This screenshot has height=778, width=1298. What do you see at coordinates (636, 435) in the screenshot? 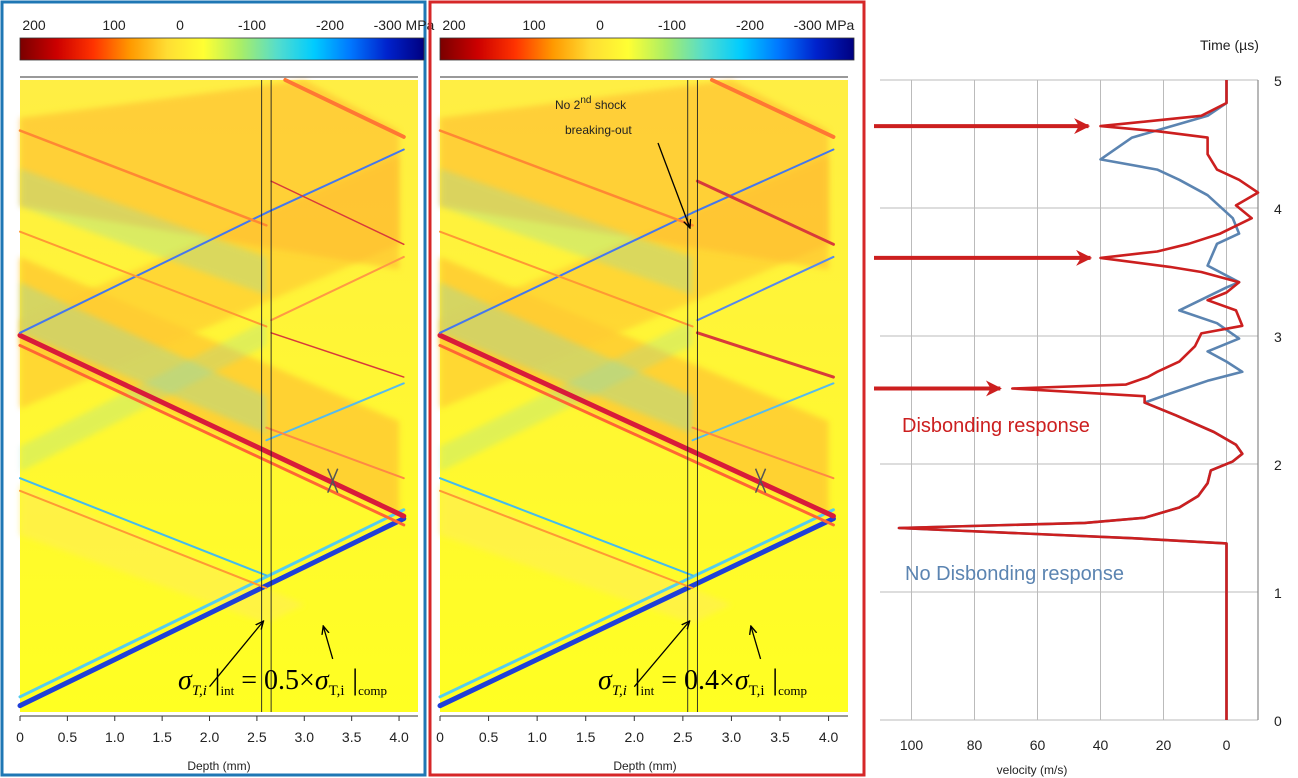
I see `tensile-wave-tail` at bounding box center [636, 435].